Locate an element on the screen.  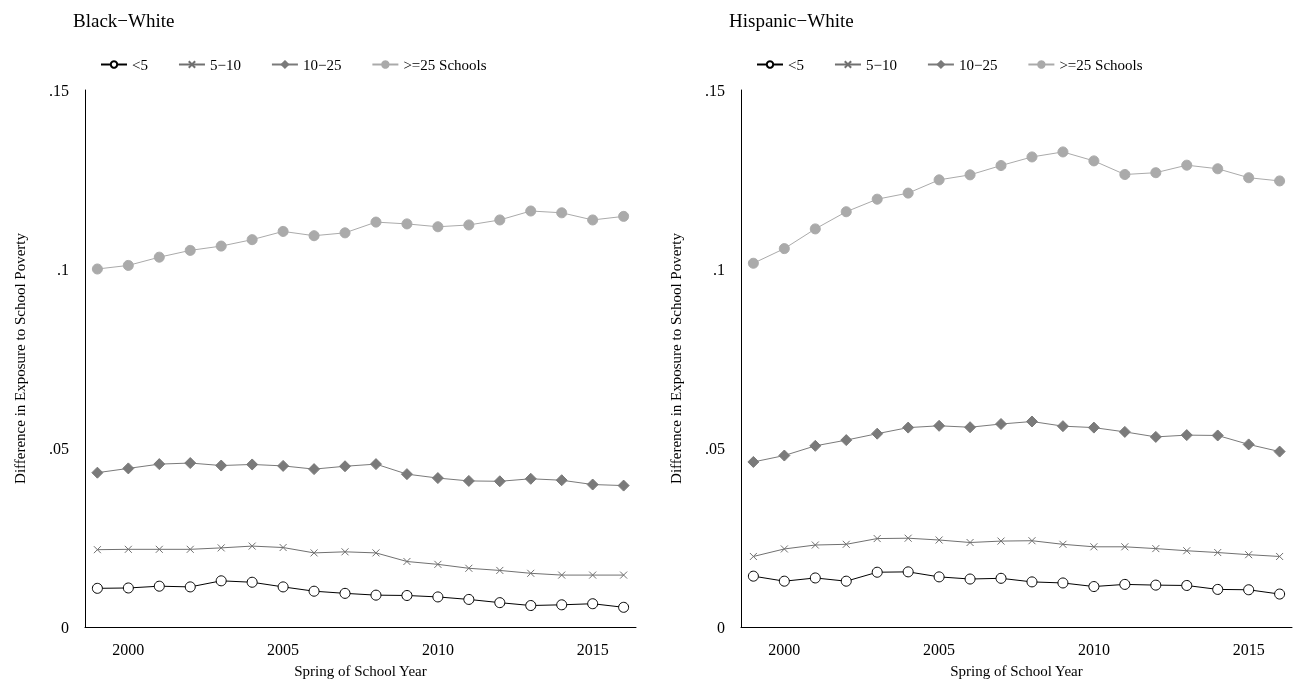
y-tick-label: 0 is located at coordinates (721, 627).